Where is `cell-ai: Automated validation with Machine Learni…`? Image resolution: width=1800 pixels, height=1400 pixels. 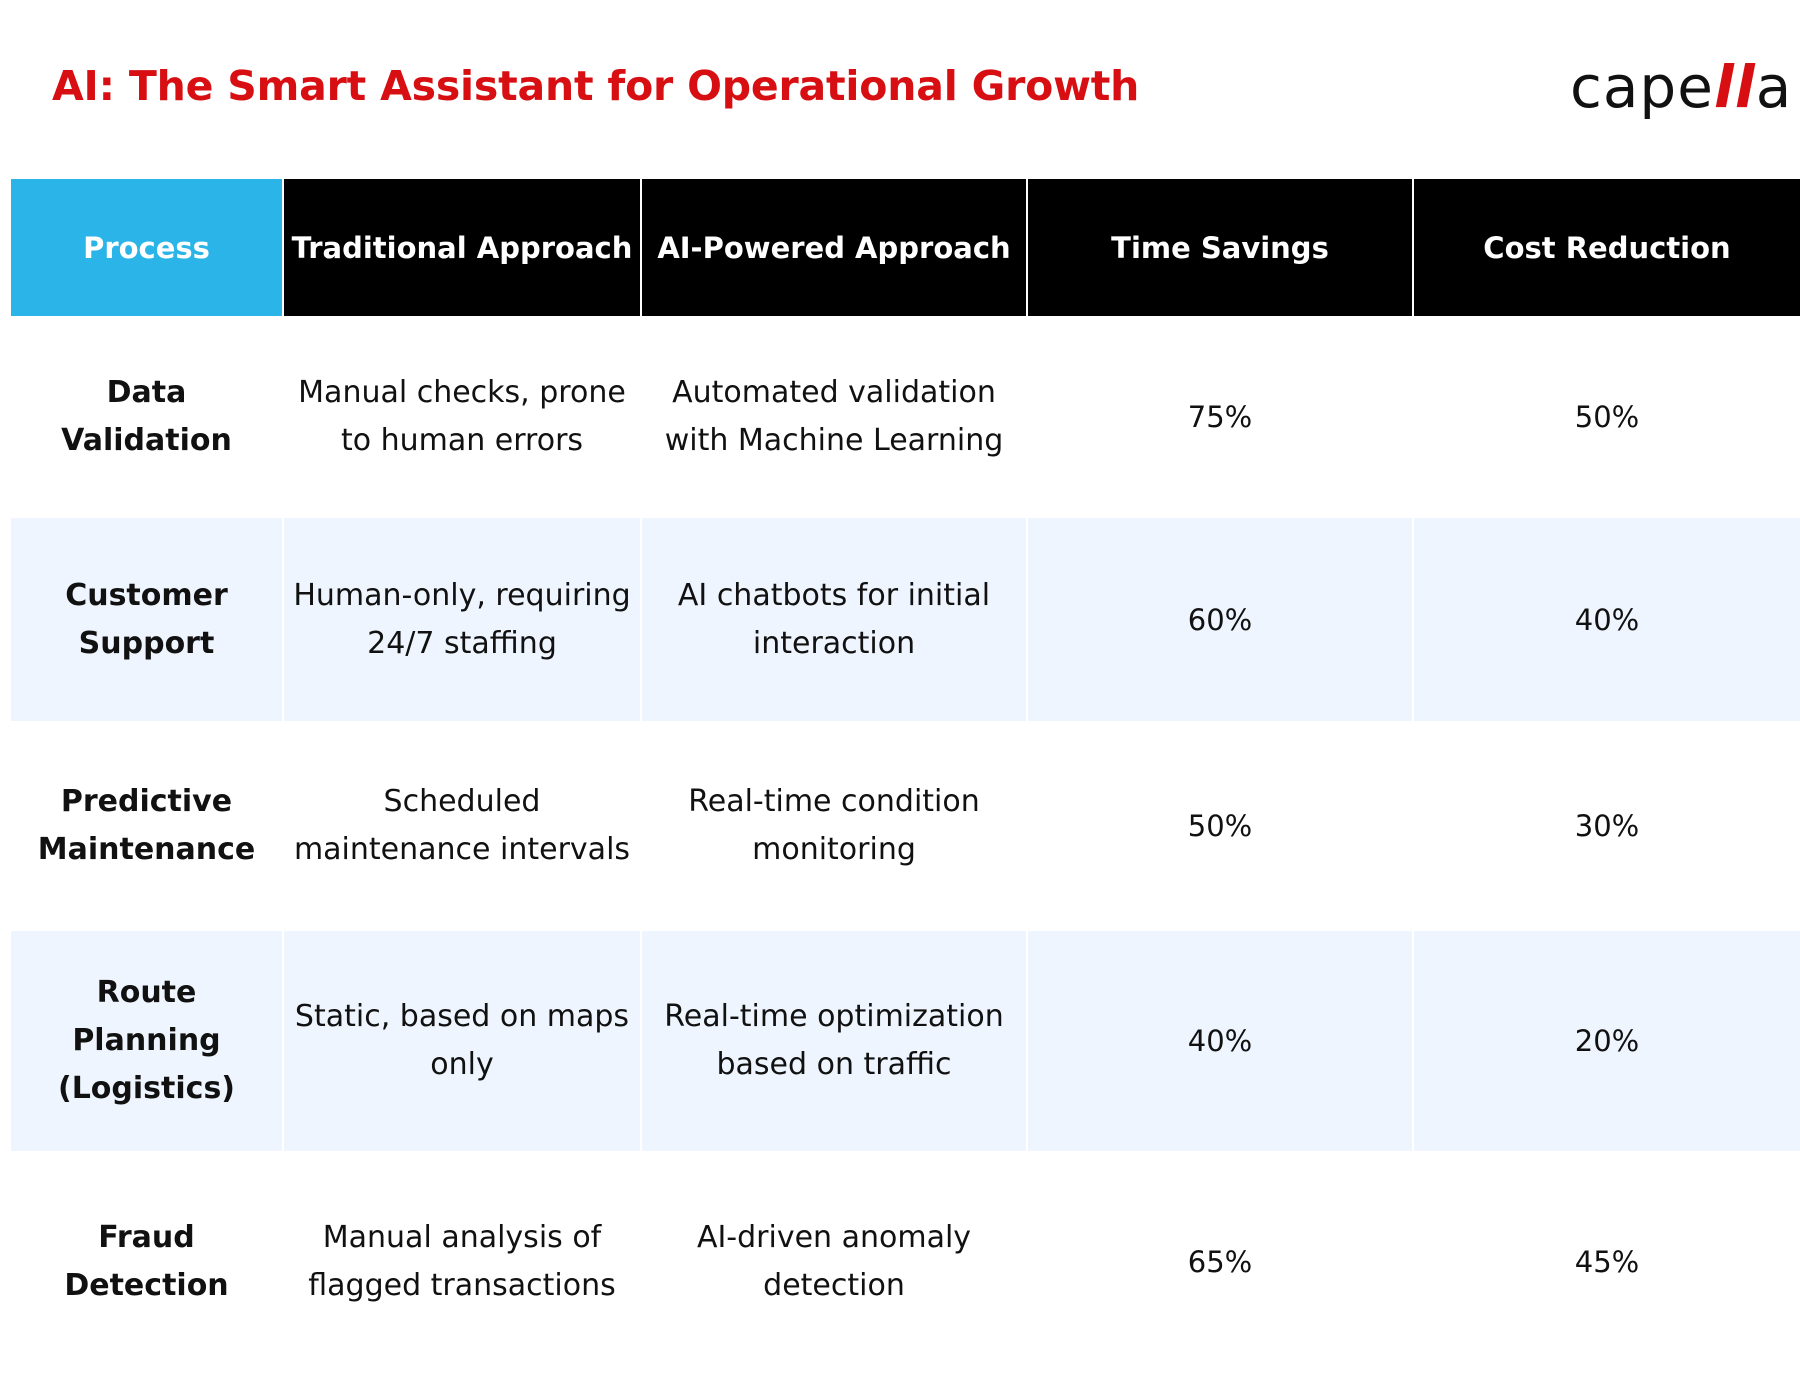
cell-ai: Automated validation with Machine Learni… is located at coordinates (833, 417).